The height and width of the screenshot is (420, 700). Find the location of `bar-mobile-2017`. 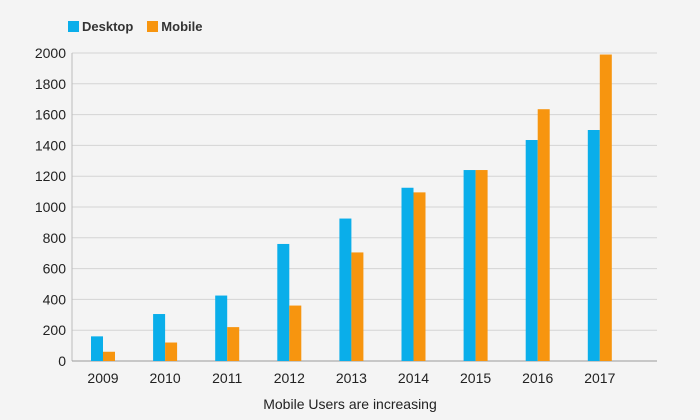

bar-mobile-2017 is located at coordinates (605, 207).